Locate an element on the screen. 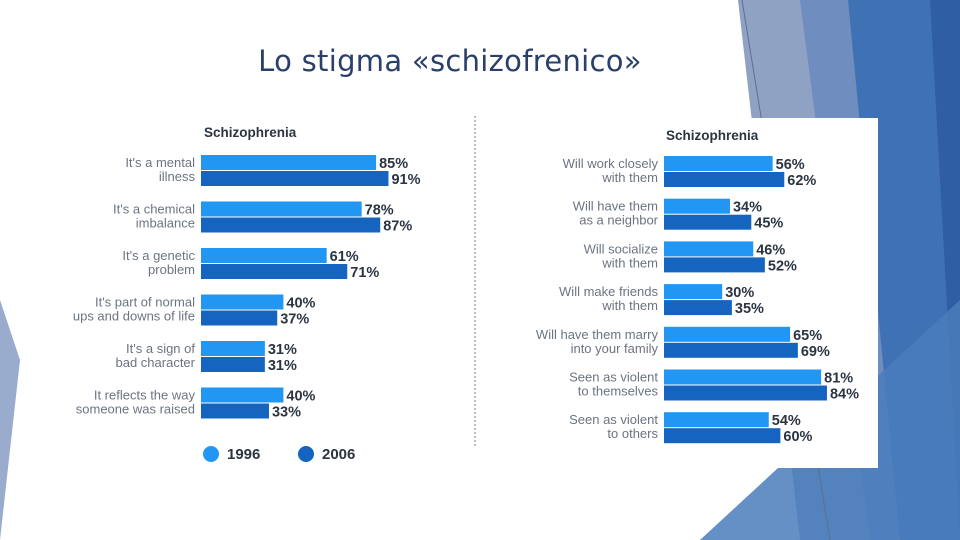 This screenshot has width=960, height=540. value-label: 69% is located at coordinates (815, 352).